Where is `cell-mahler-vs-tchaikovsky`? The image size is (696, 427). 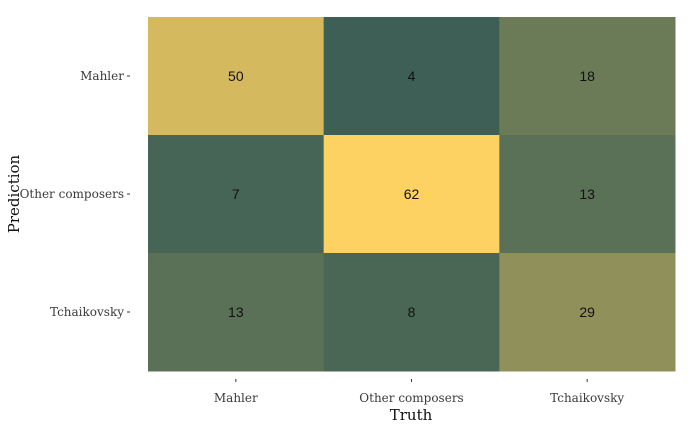 cell-mahler-vs-tchaikovsky is located at coordinates (587, 76).